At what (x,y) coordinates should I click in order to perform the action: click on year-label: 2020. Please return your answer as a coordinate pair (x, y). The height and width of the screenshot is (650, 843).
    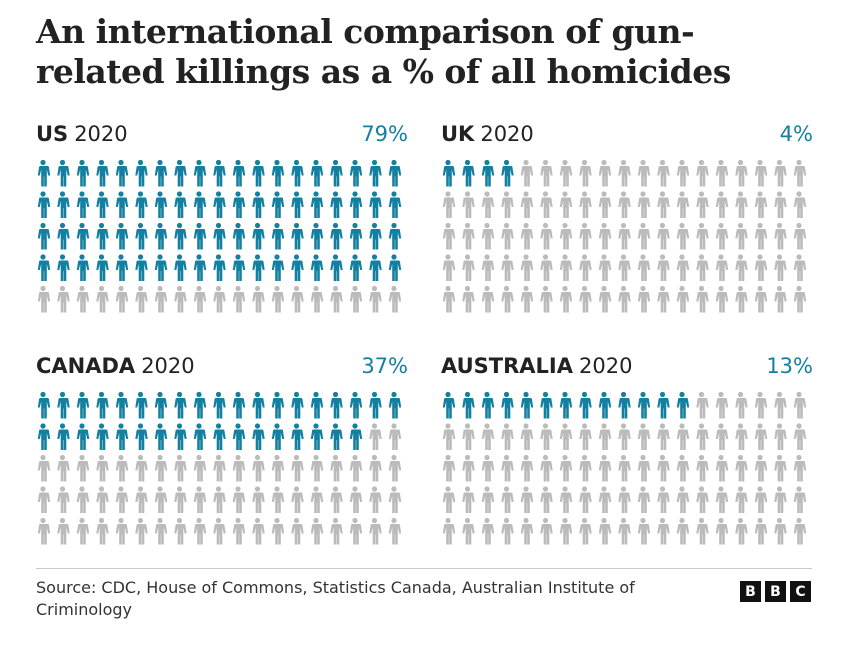
    Looking at the image, I should click on (168, 366).